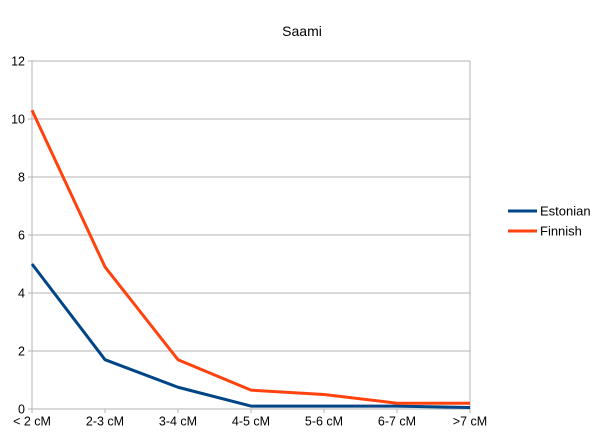  What do you see at coordinates (105, 422) in the screenshot?
I see `x-tick-label: 2-3 cM` at bounding box center [105, 422].